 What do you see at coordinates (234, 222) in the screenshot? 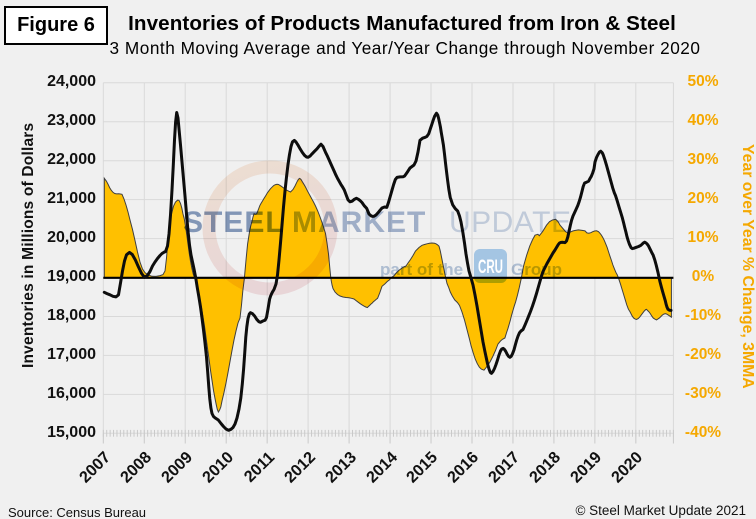
I see `svg-text: STEEL` at bounding box center [234, 222].